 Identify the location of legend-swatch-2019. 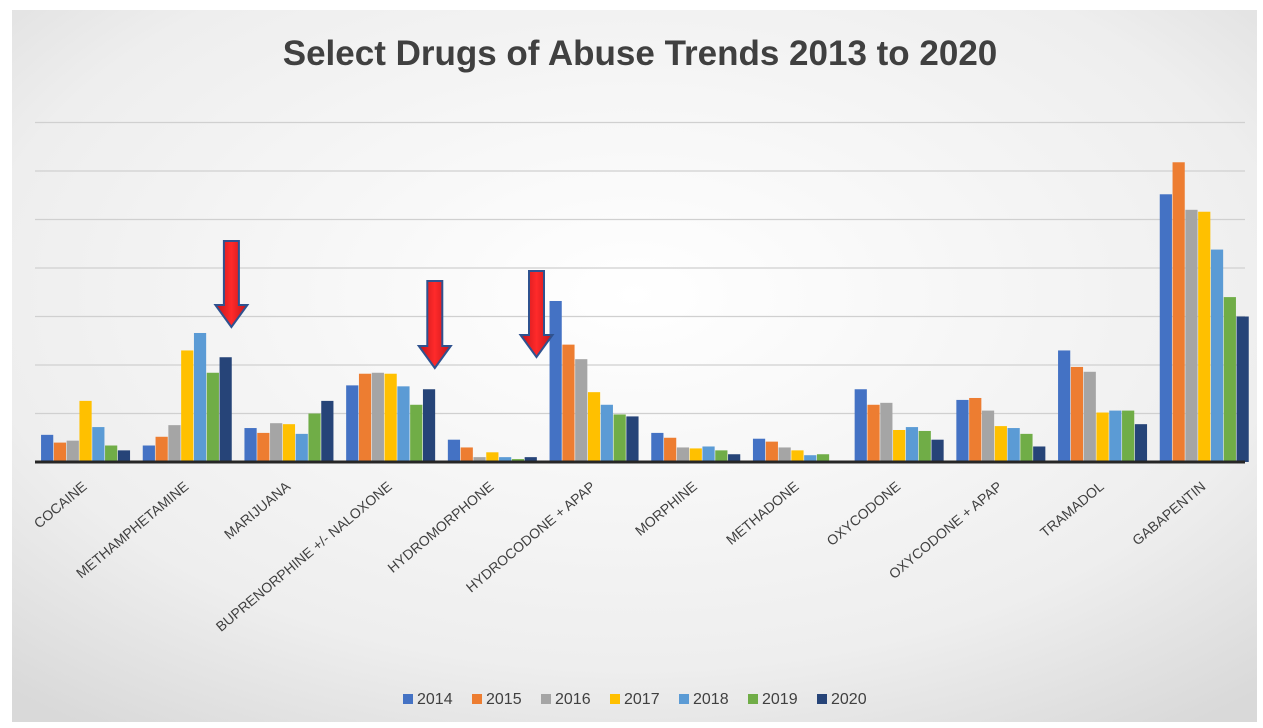
(753, 699).